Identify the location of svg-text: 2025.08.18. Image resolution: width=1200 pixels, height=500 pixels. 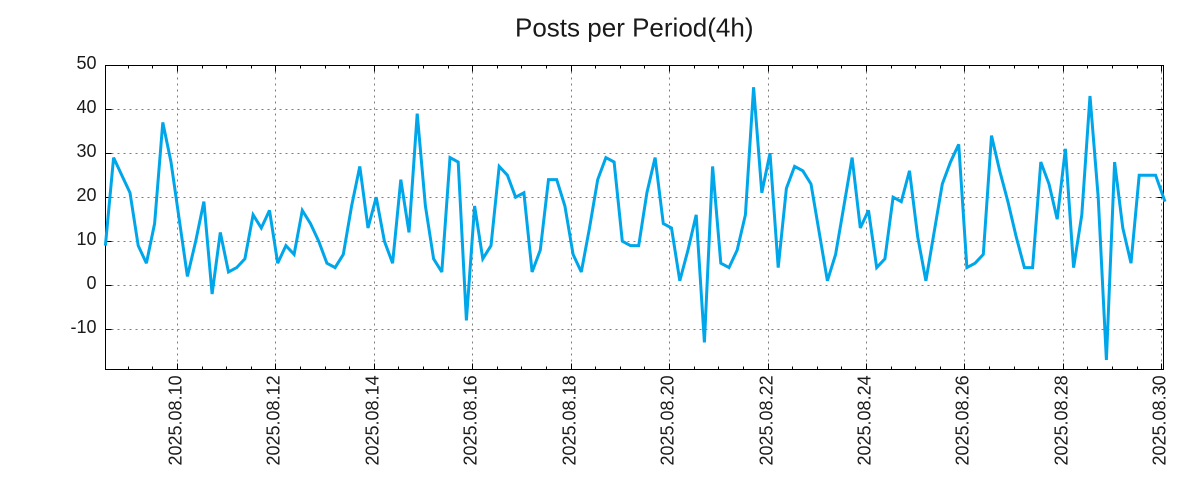
(570, 420).